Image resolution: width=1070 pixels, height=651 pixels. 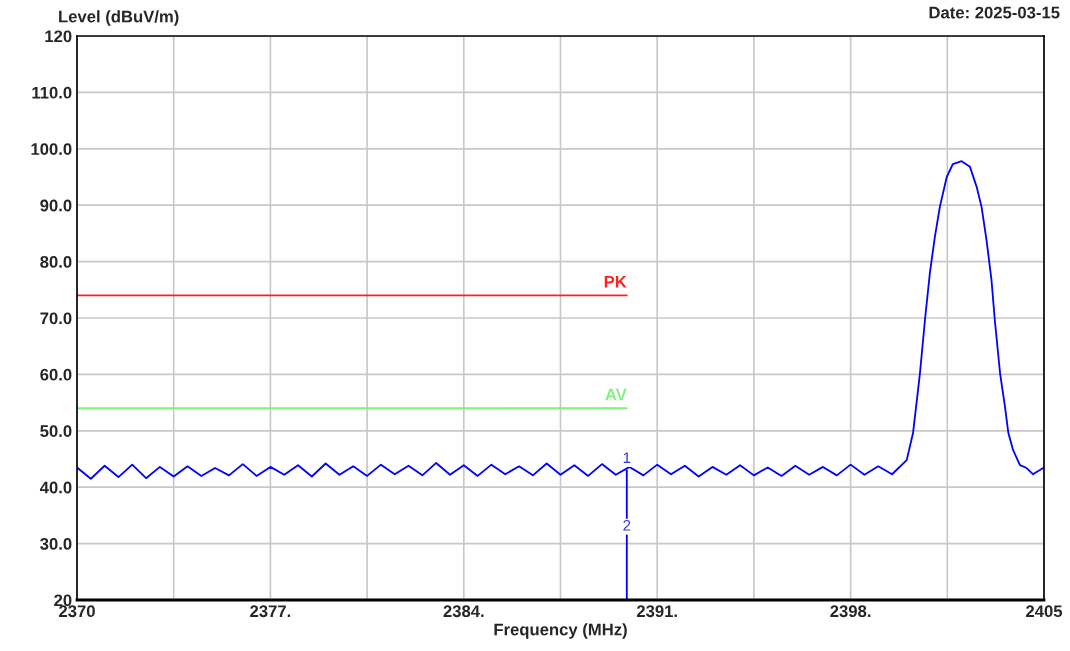 I want to click on y-tick-label: 80.0, so click(x=56, y=262).